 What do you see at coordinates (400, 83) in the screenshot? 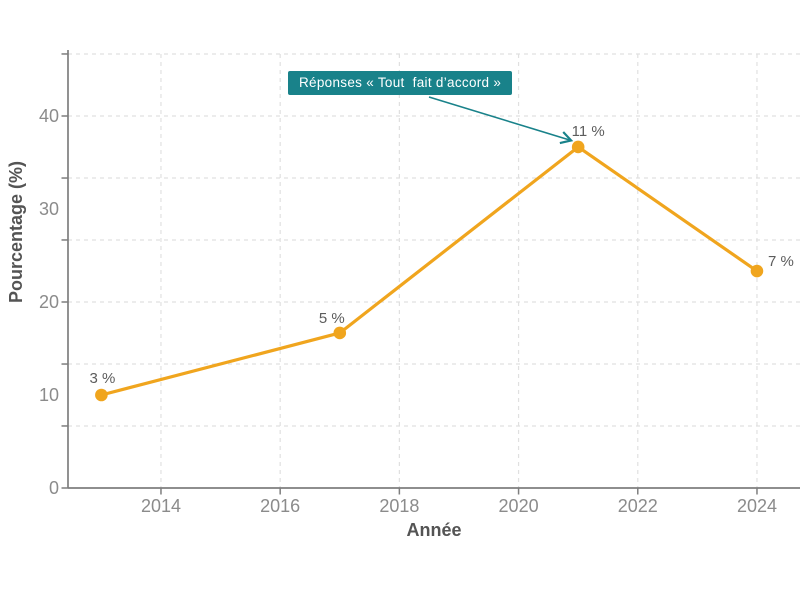
I see `annotation-box: Réponses « Tout fait d’accord »` at bounding box center [400, 83].